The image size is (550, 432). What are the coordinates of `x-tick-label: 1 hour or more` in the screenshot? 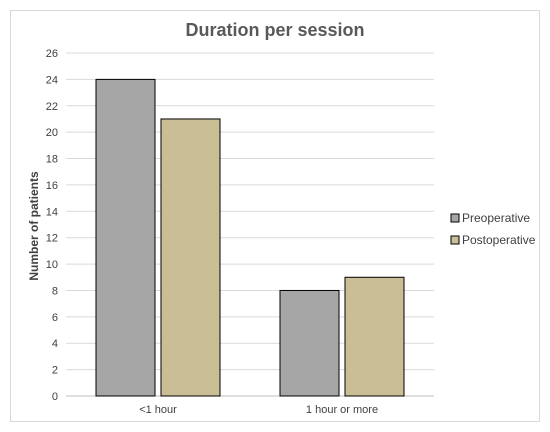 It's located at (342, 410).